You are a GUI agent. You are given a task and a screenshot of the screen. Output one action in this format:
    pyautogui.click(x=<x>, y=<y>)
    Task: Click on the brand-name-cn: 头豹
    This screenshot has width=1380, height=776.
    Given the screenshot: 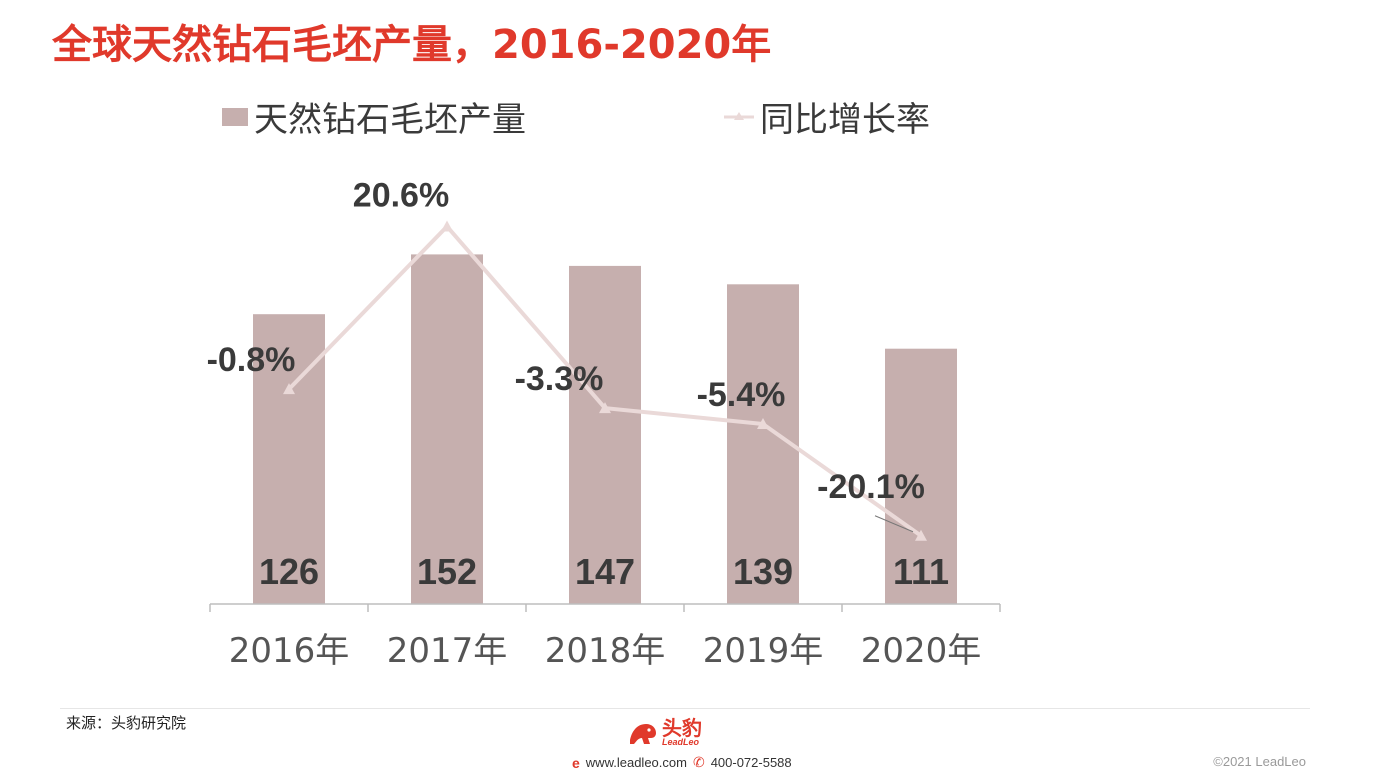 What is the action you would take?
    pyautogui.click(x=682, y=728)
    